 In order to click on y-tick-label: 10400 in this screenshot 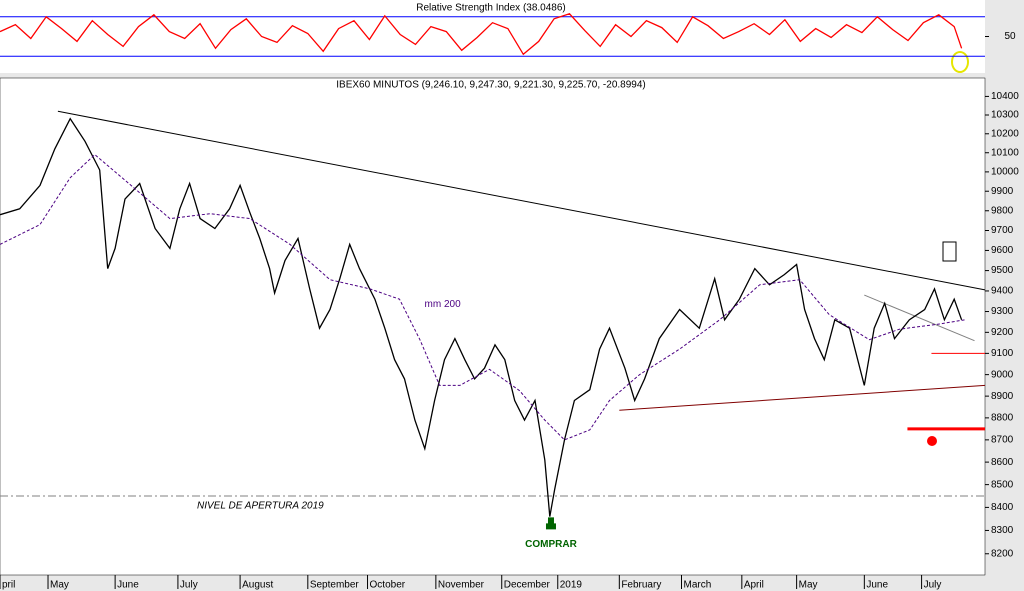, I will do `click(1005, 96)`.